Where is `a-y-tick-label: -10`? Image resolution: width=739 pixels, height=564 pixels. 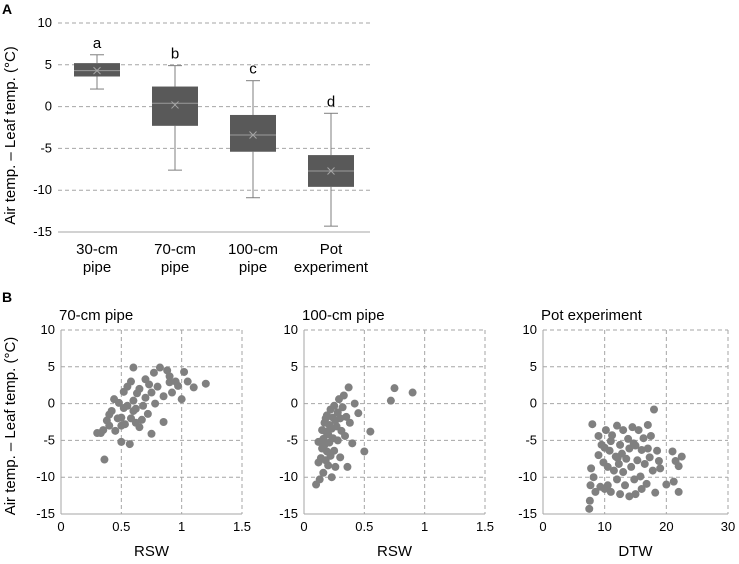
a-y-tick-label: -10 is located at coordinates (42, 189).